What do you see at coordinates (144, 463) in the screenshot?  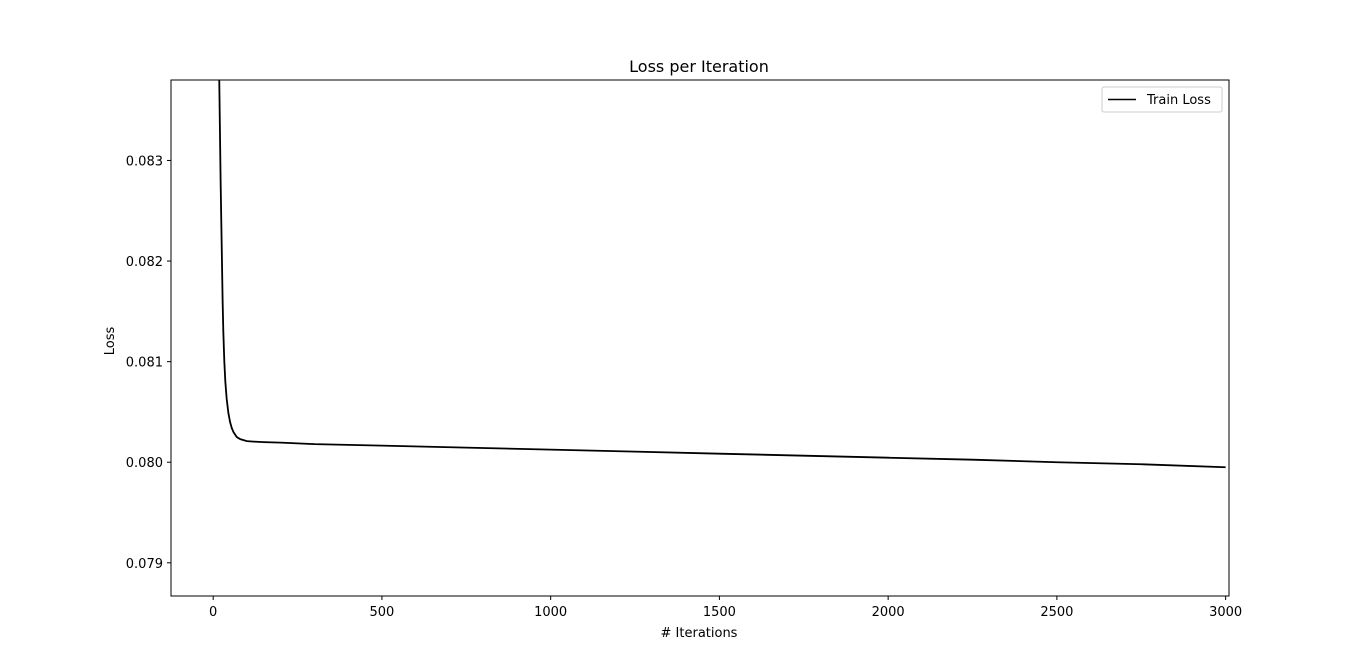 I see `y-tick-label: 0.080` at bounding box center [144, 463].